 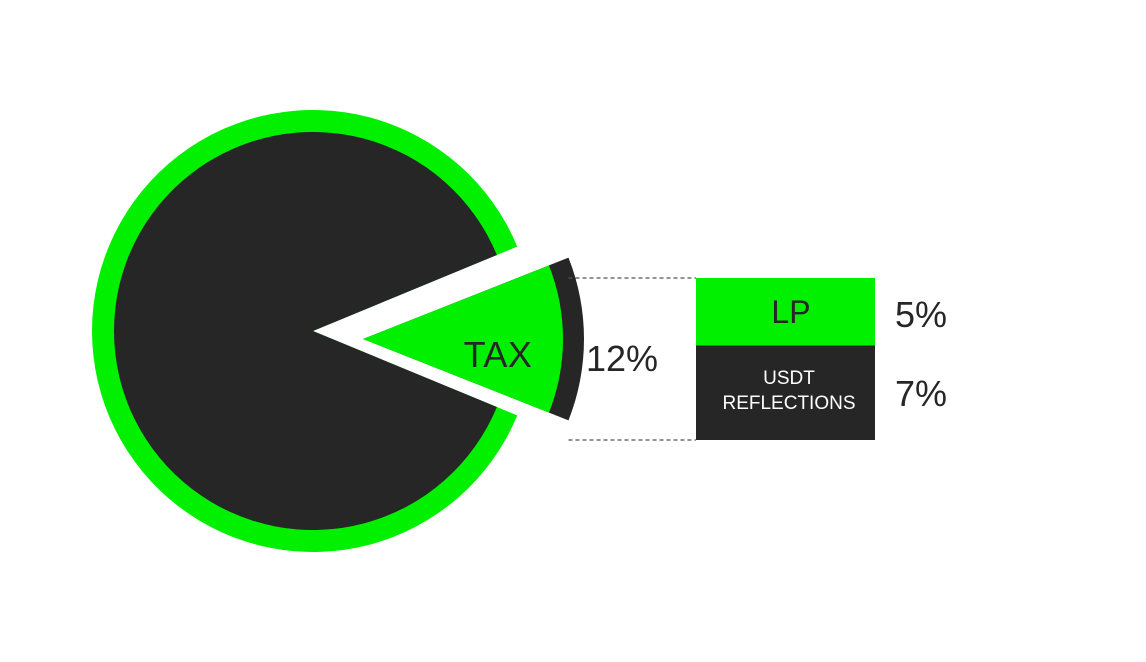 I want to click on breakdown-label-usdt-line2: REFLECTIONS, so click(x=788, y=403).